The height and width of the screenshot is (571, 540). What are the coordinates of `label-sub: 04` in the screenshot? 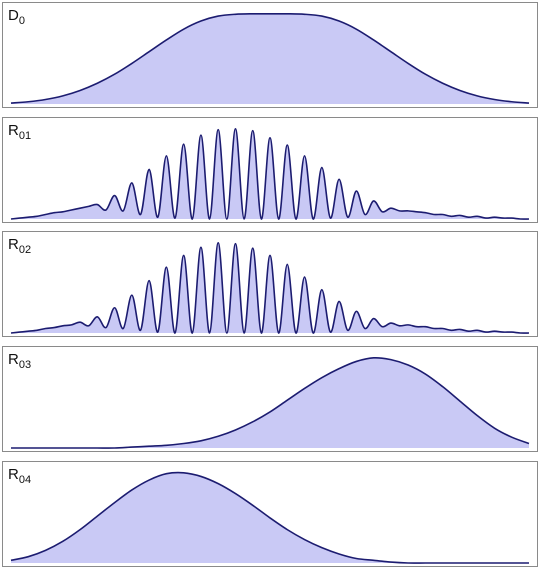 It's located at (25, 480).